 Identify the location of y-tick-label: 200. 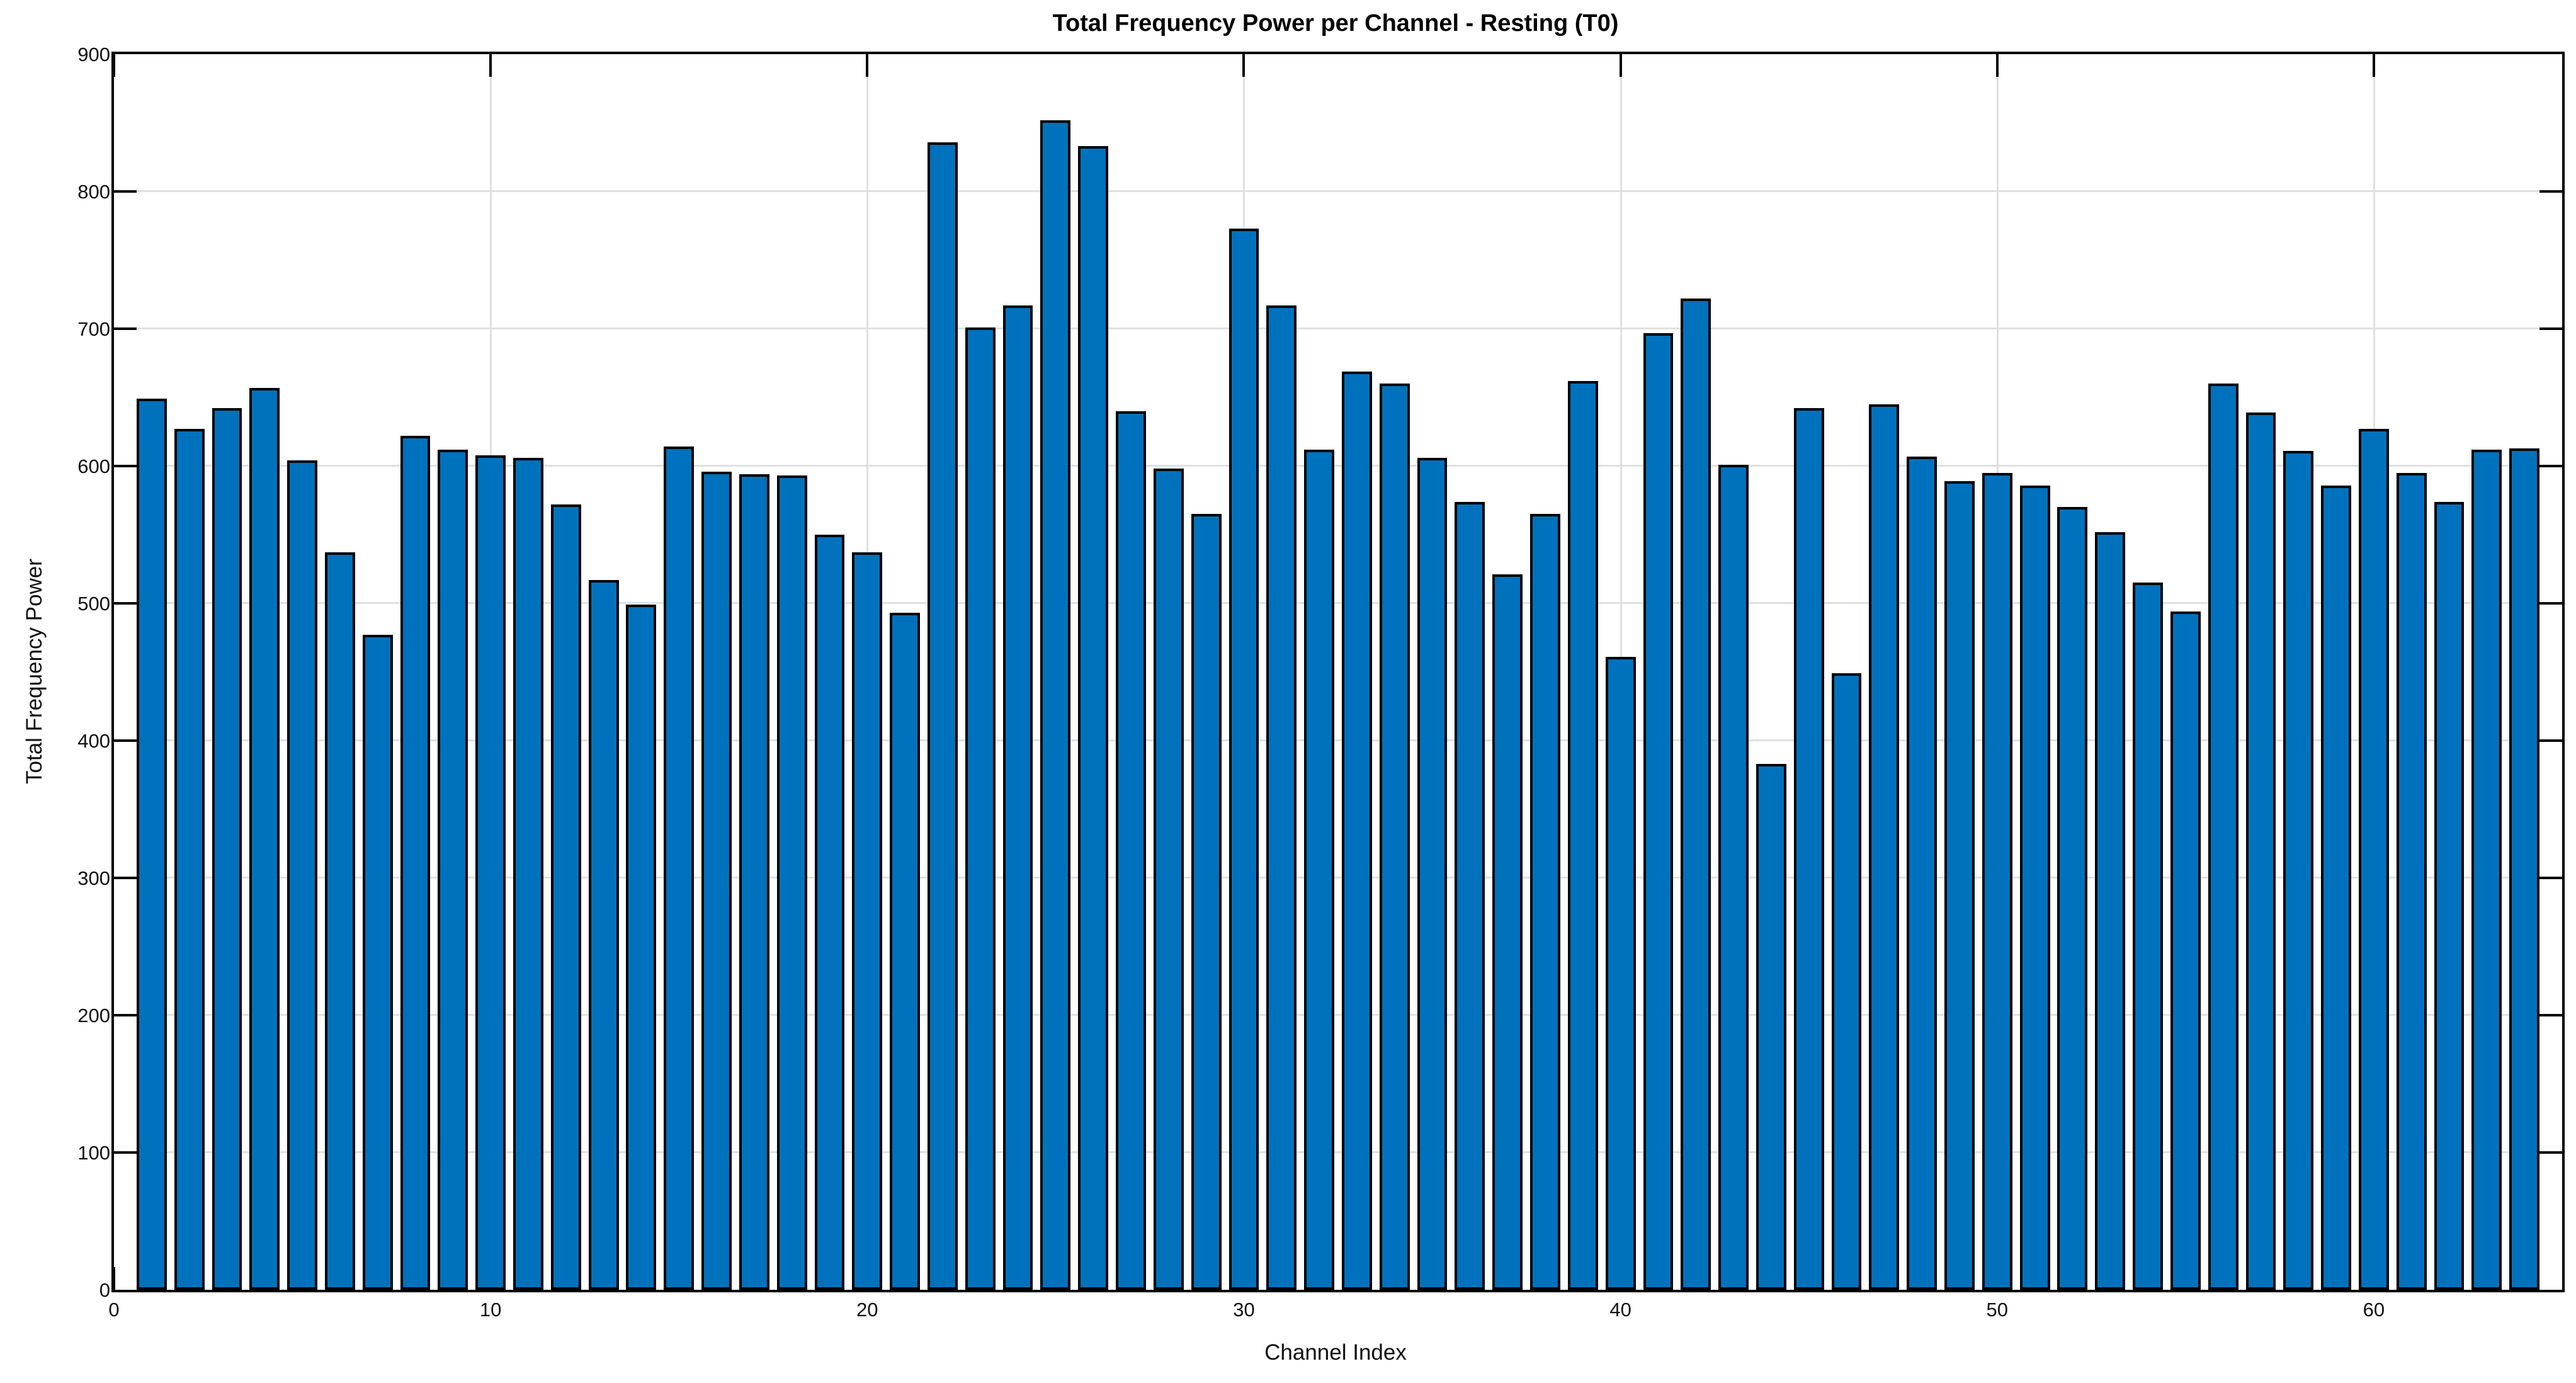
(93, 1016).